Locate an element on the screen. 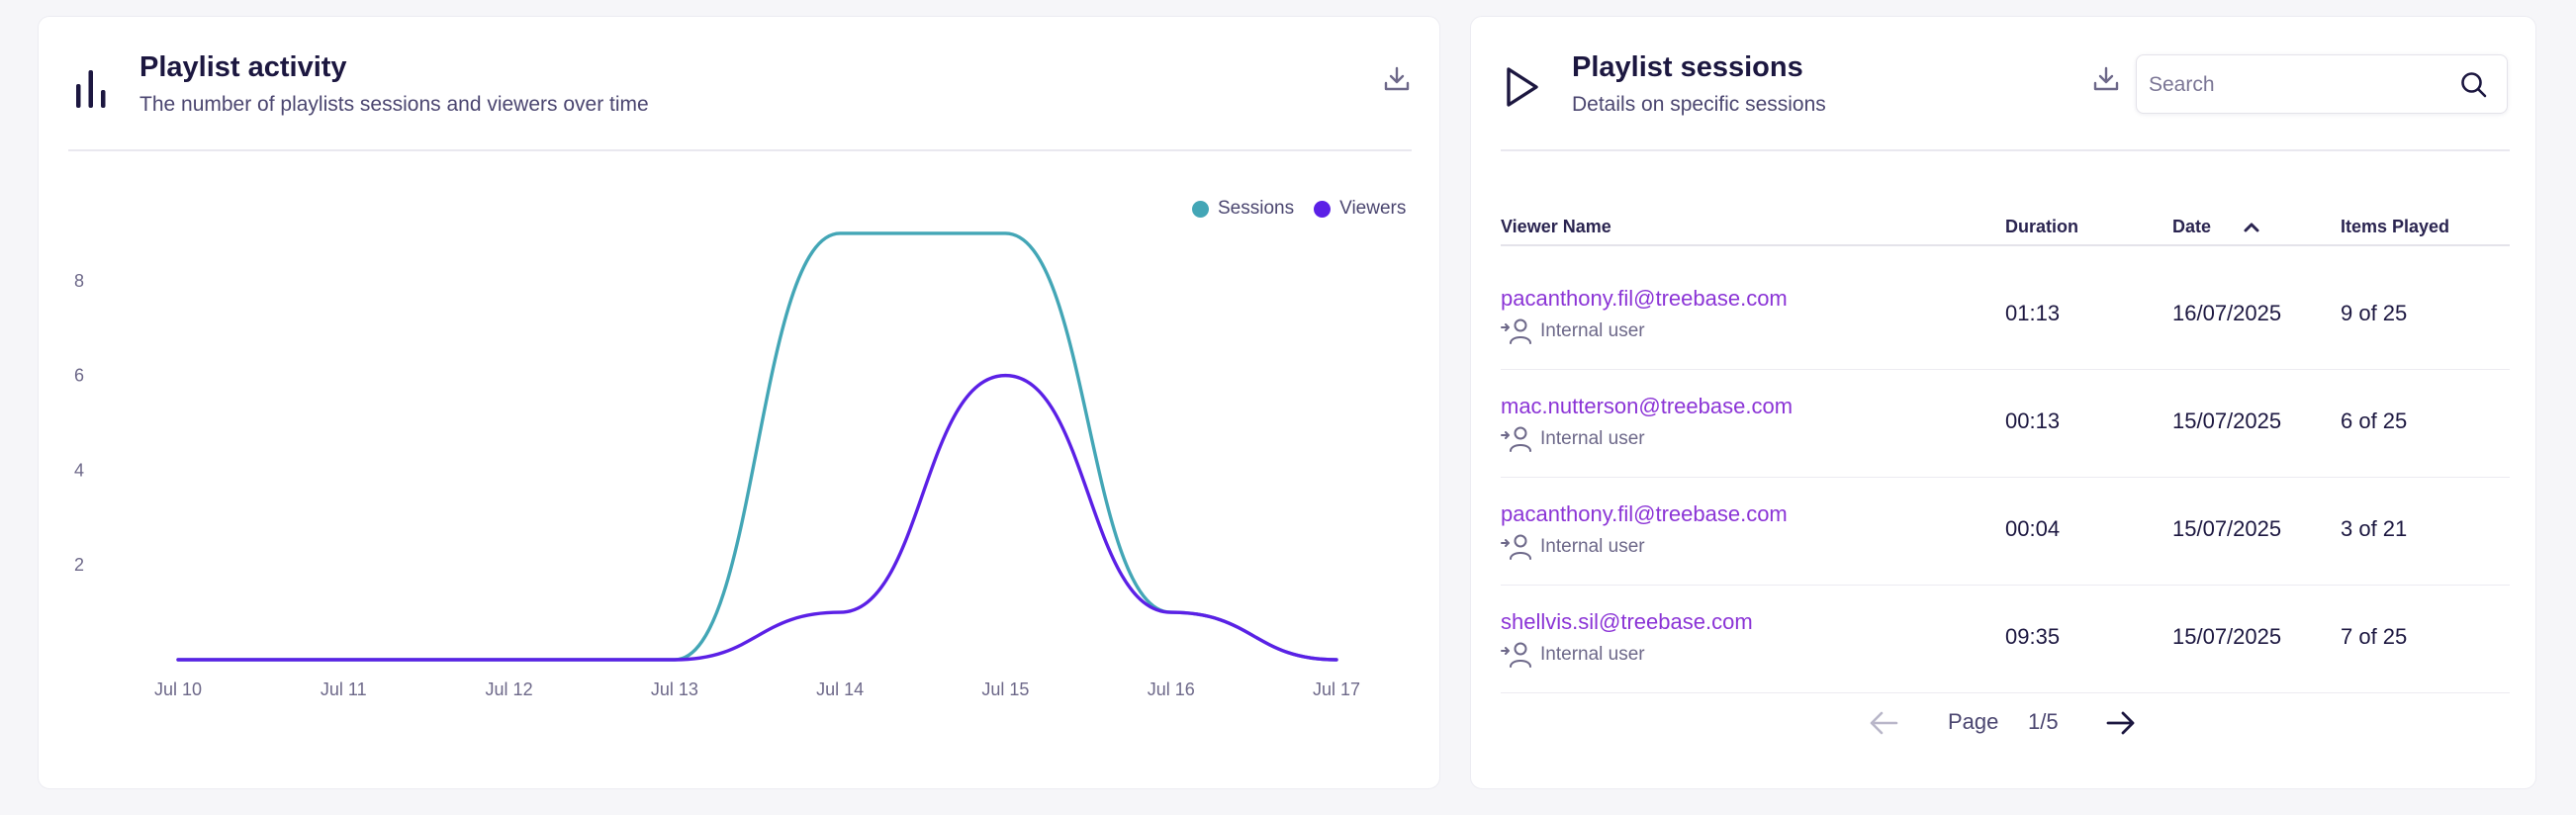 Image resolution: width=2576 pixels, height=815 pixels. search-icon is located at coordinates (2474, 85).